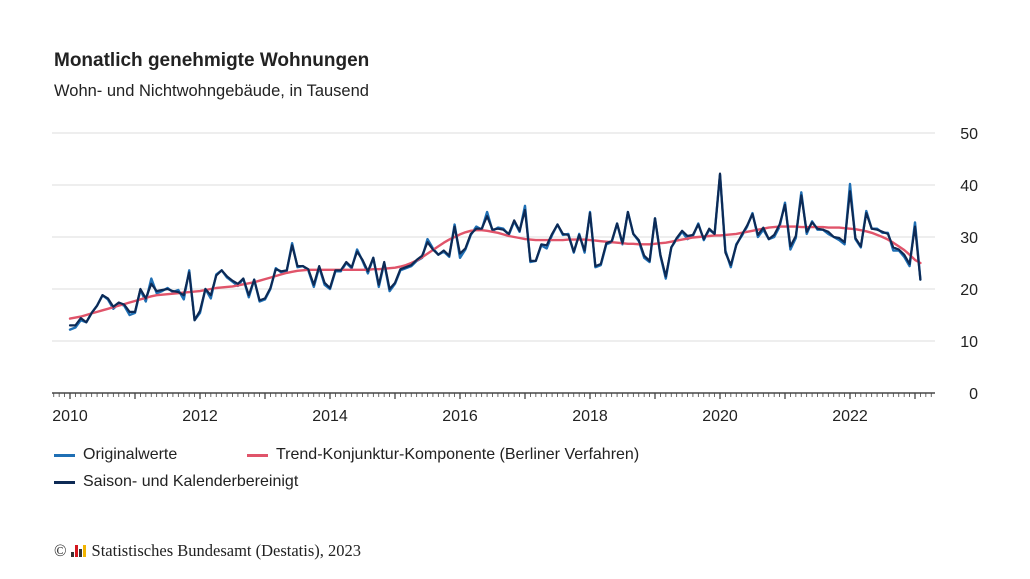 This screenshot has width=1030, height=579. What do you see at coordinates (70, 416) in the screenshot?
I see `x-tick-label: 2010` at bounding box center [70, 416].